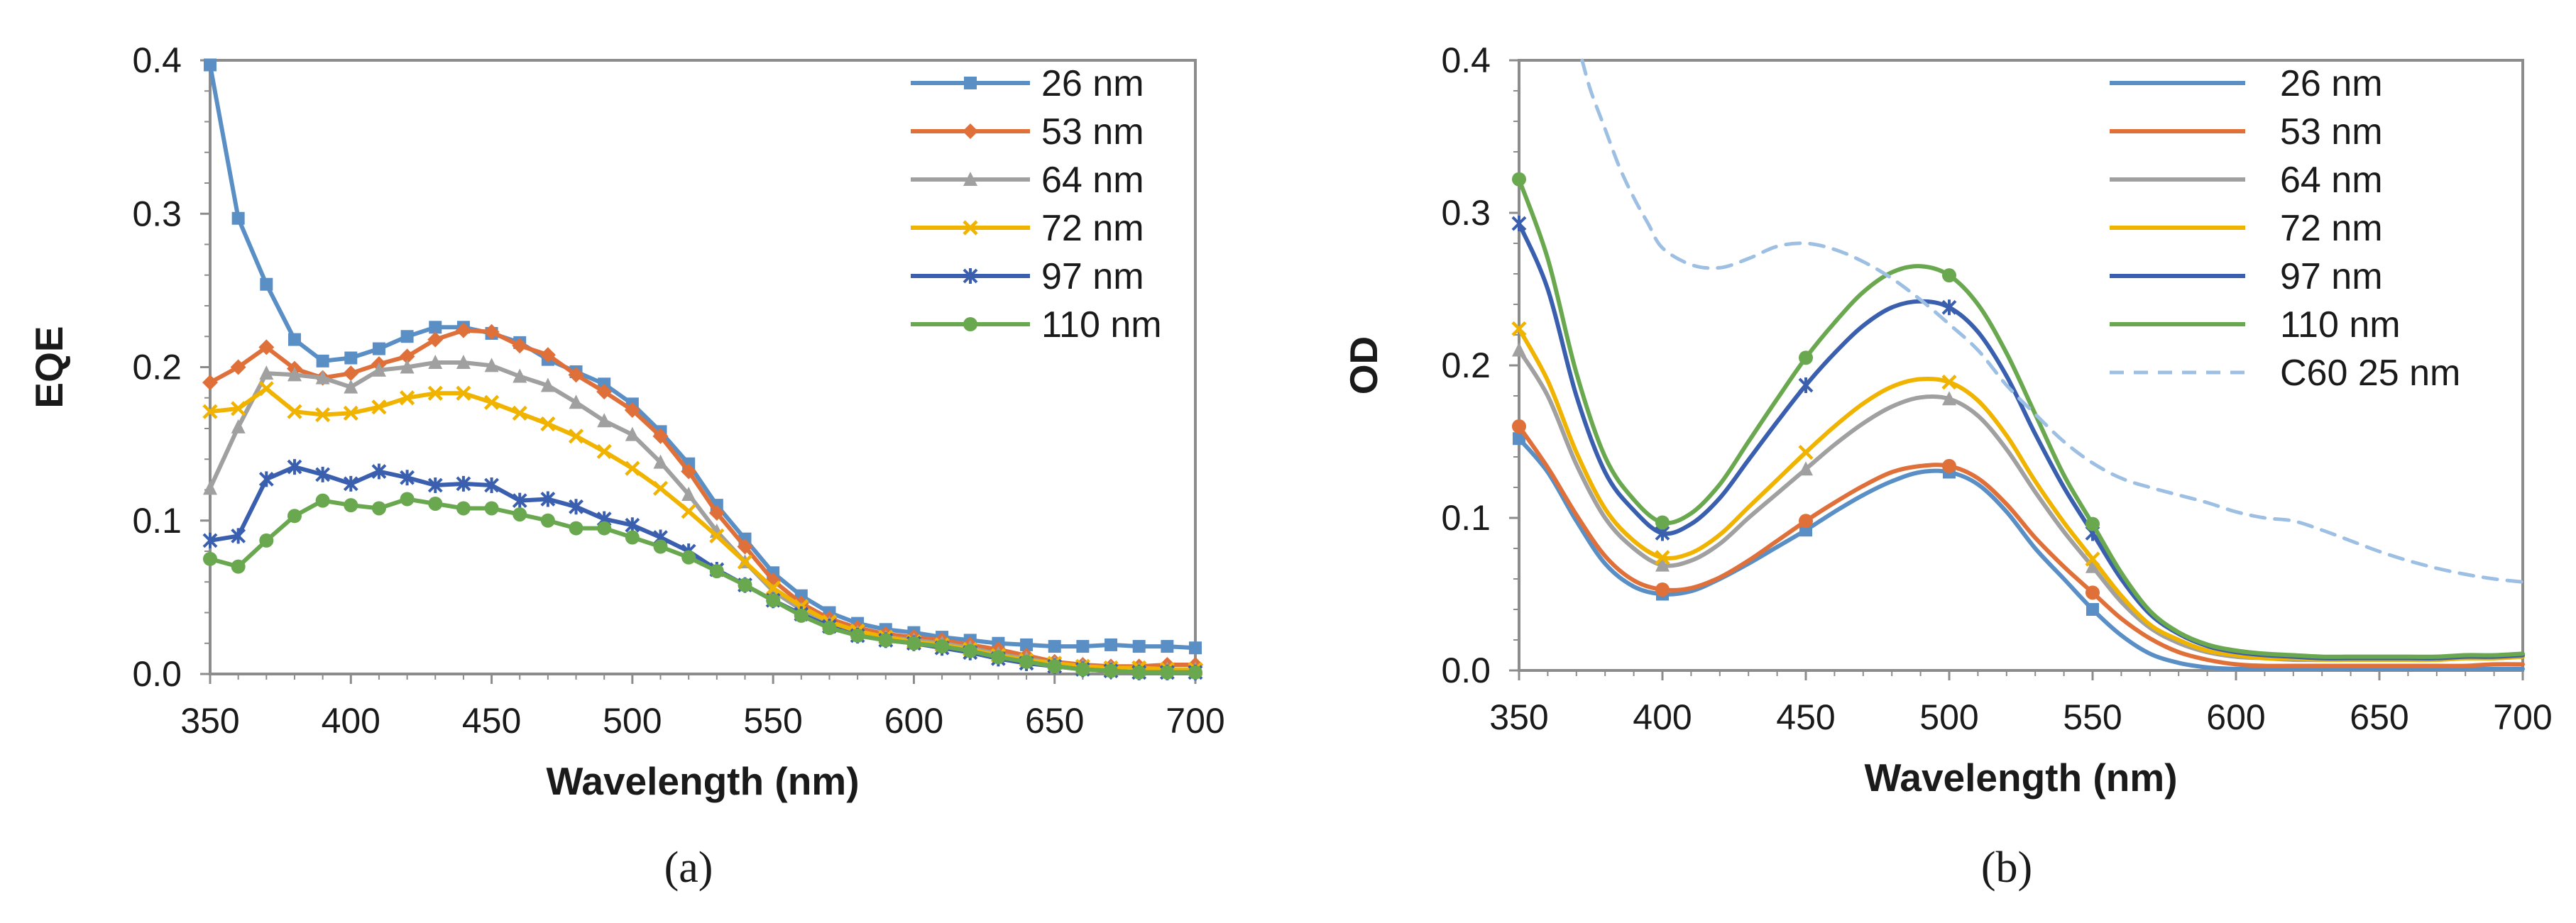 The height and width of the screenshot is (923, 2576). What do you see at coordinates (2331, 132) in the screenshot?
I see `legend-label-53-nm: 53 nm` at bounding box center [2331, 132].